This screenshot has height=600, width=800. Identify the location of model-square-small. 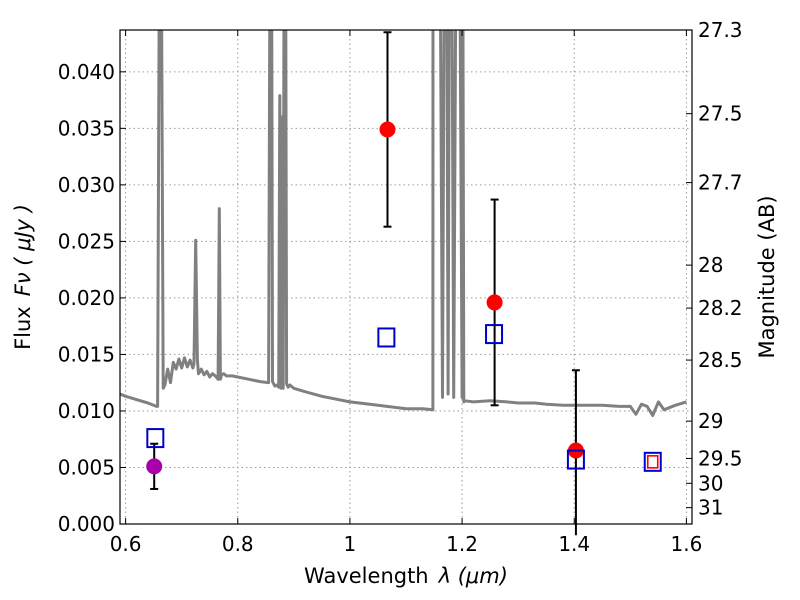
(652, 462).